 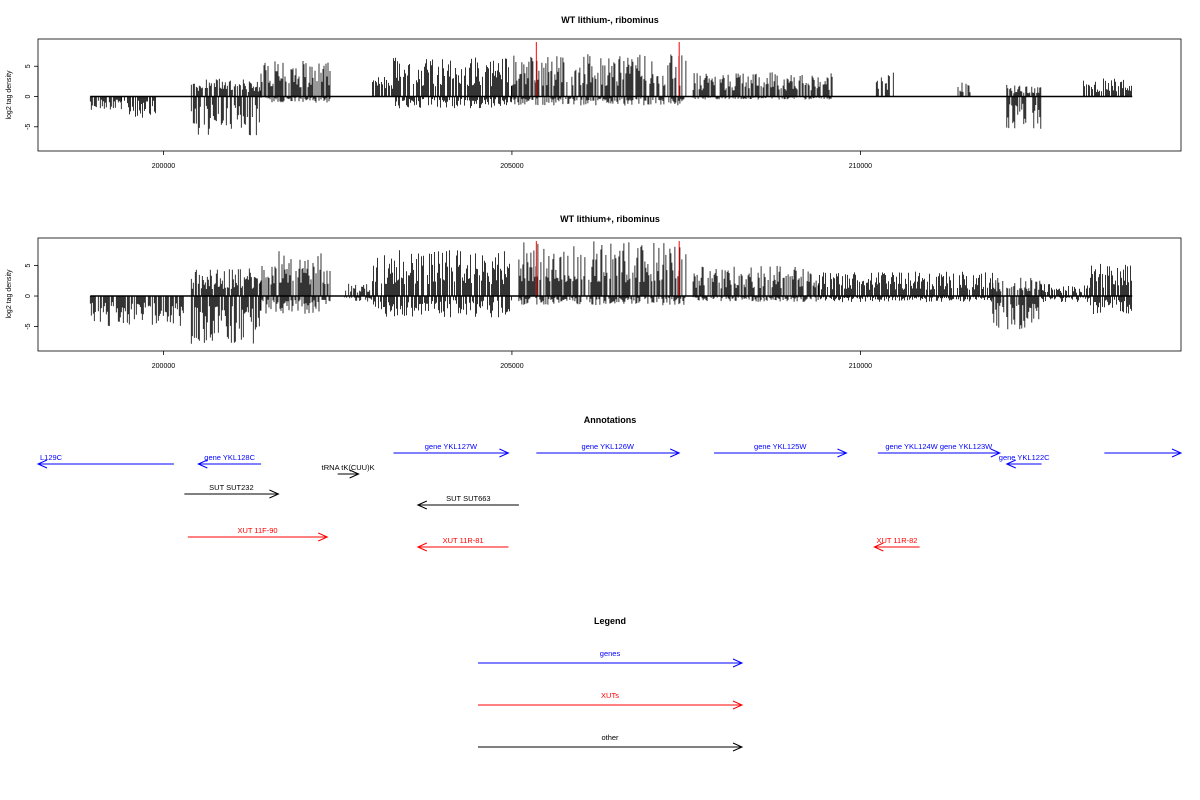 I want to click on legend-items: genes XUTs other, so click(x=611, y=700).